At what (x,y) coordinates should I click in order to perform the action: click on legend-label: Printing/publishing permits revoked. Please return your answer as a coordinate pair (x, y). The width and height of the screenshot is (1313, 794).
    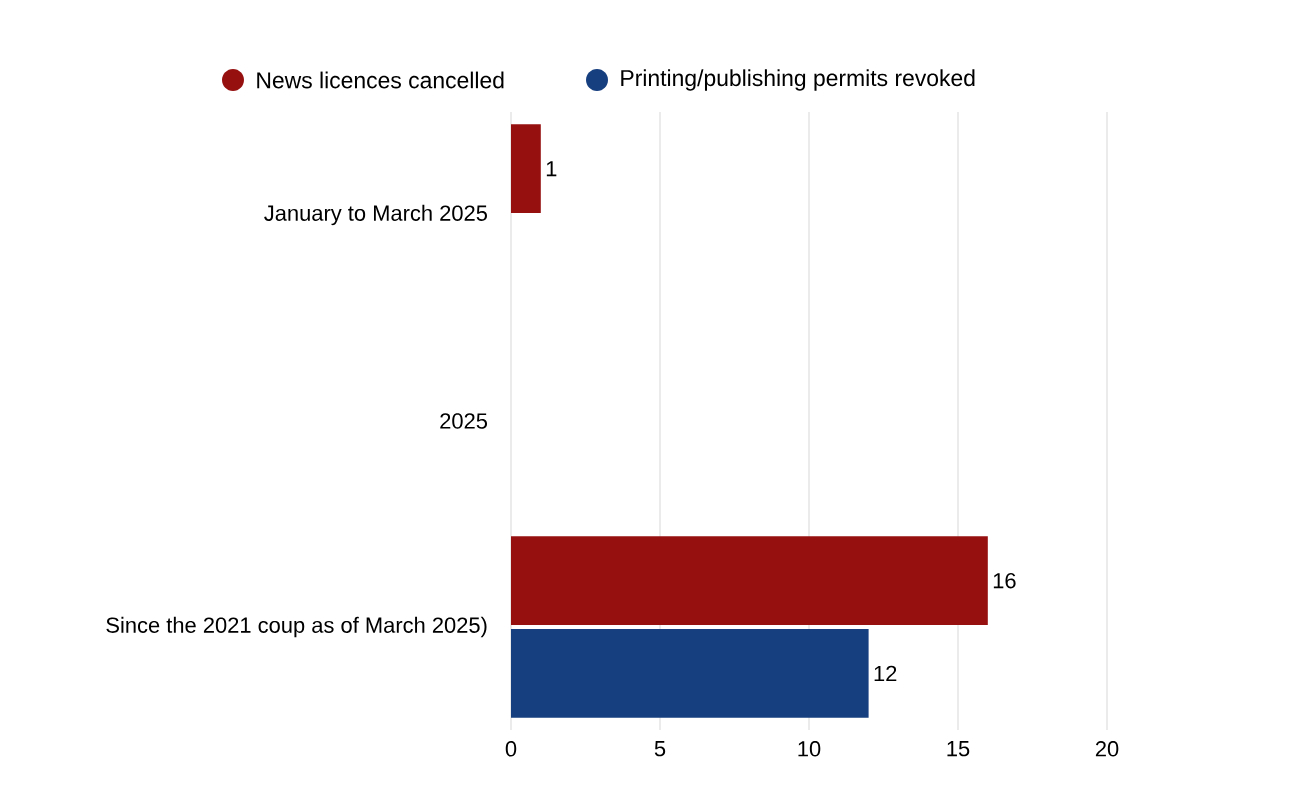
    Looking at the image, I should click on (798, 80).